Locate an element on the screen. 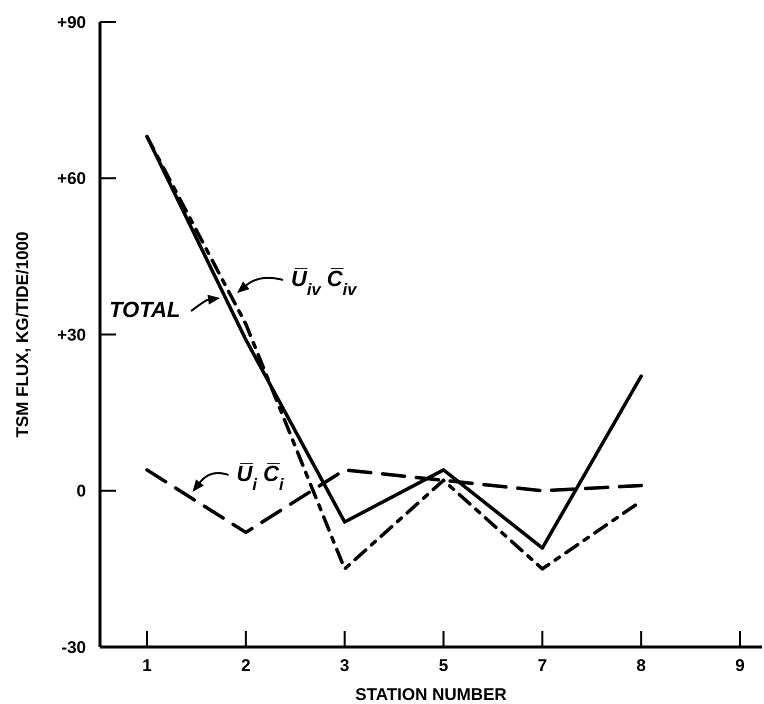 This screenshot has height=704, width=764. x-tick-label: 2 is located at coordinates (246, 665).